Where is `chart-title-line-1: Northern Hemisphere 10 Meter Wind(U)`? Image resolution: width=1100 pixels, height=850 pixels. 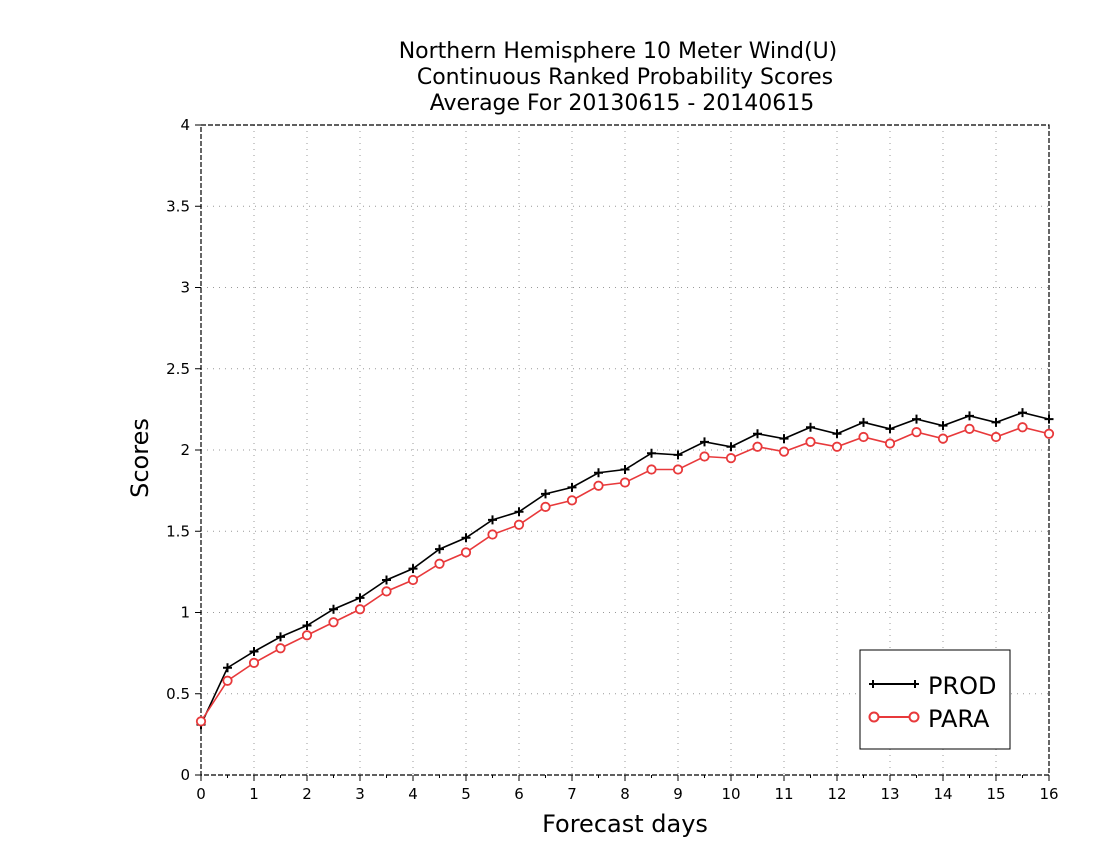 chart-title-line-1: Northern Hemisphere 10 Meter Wind(U) is located at coordinates (618, 51).